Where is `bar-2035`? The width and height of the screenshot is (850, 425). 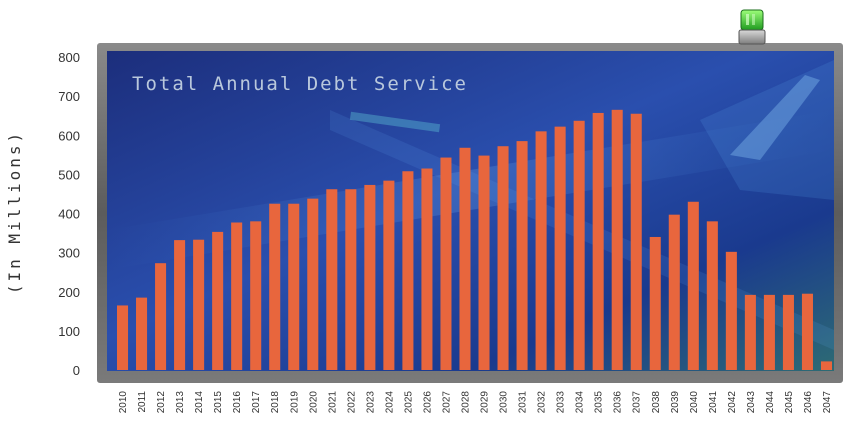 bar-2035 is located at coordinates (598, 241).